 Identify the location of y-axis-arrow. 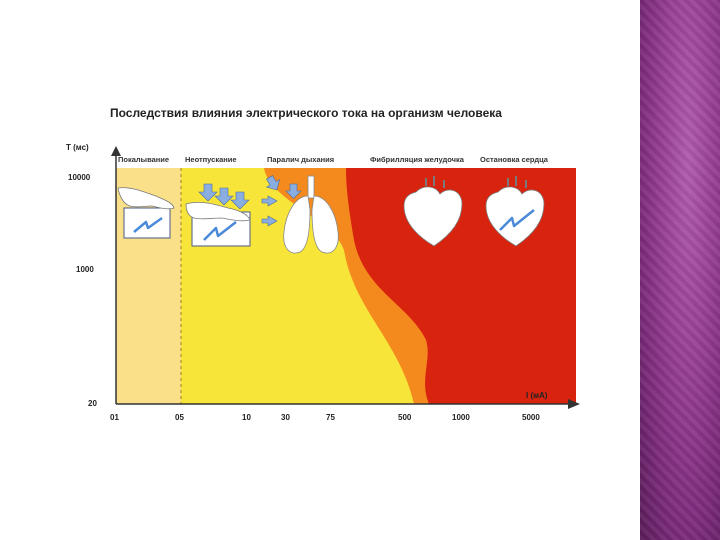
(116, 151).